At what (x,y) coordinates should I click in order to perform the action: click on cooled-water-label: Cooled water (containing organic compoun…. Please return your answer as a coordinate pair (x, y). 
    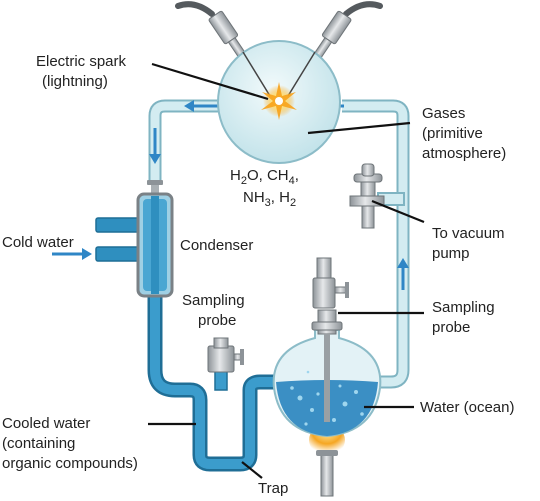
    Looking at the image, I should click on (70, 443).